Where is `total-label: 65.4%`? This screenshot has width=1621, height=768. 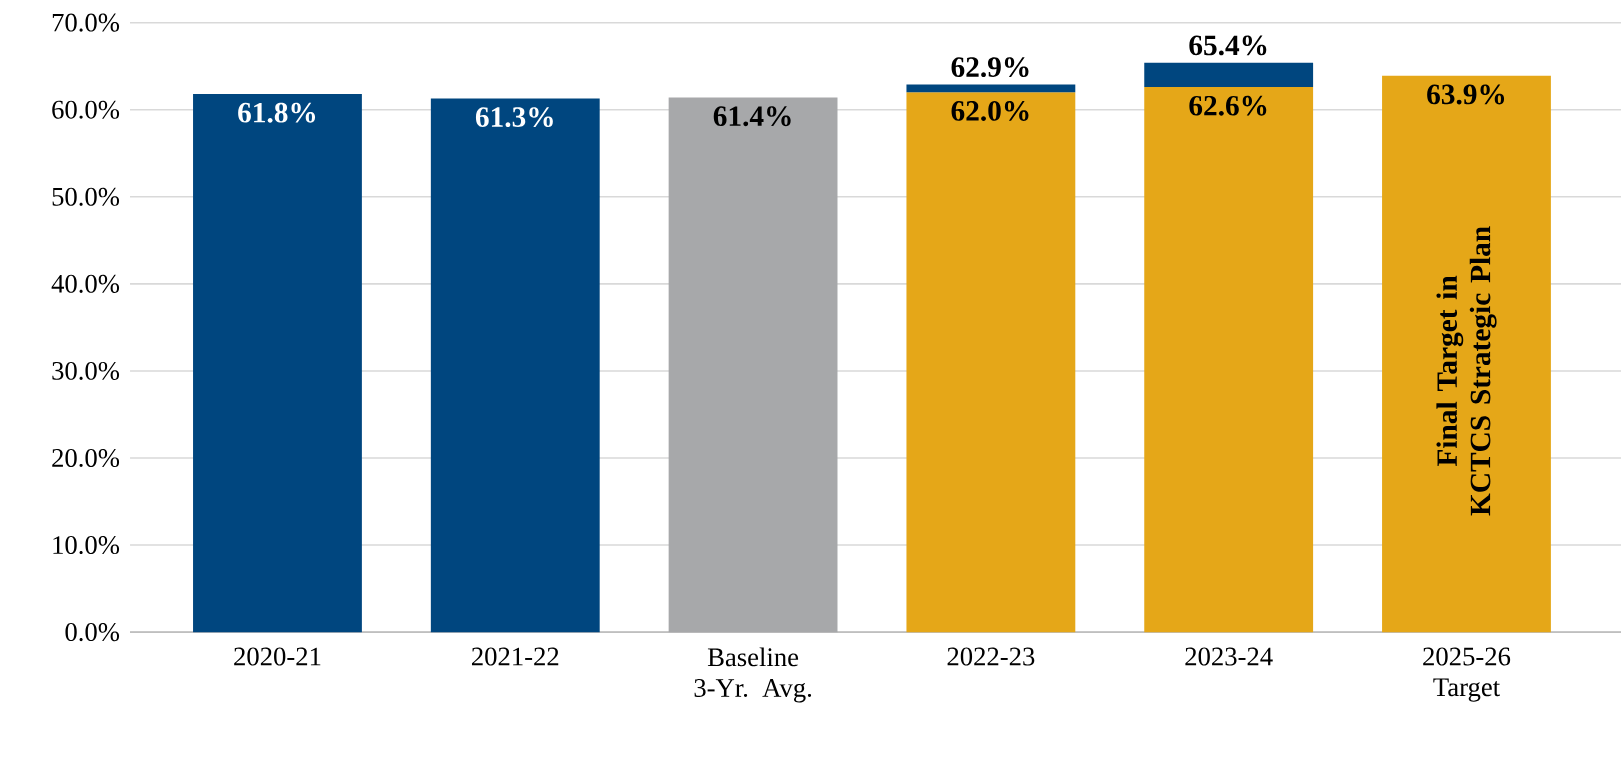 total-label: 65.4% is located at coordinates (1228, 45).